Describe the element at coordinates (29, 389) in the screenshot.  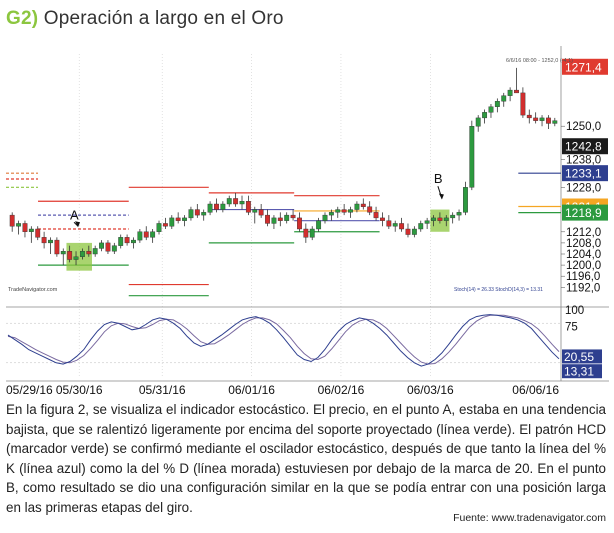
I see `x-tick-label: 05/29/16` at that location.